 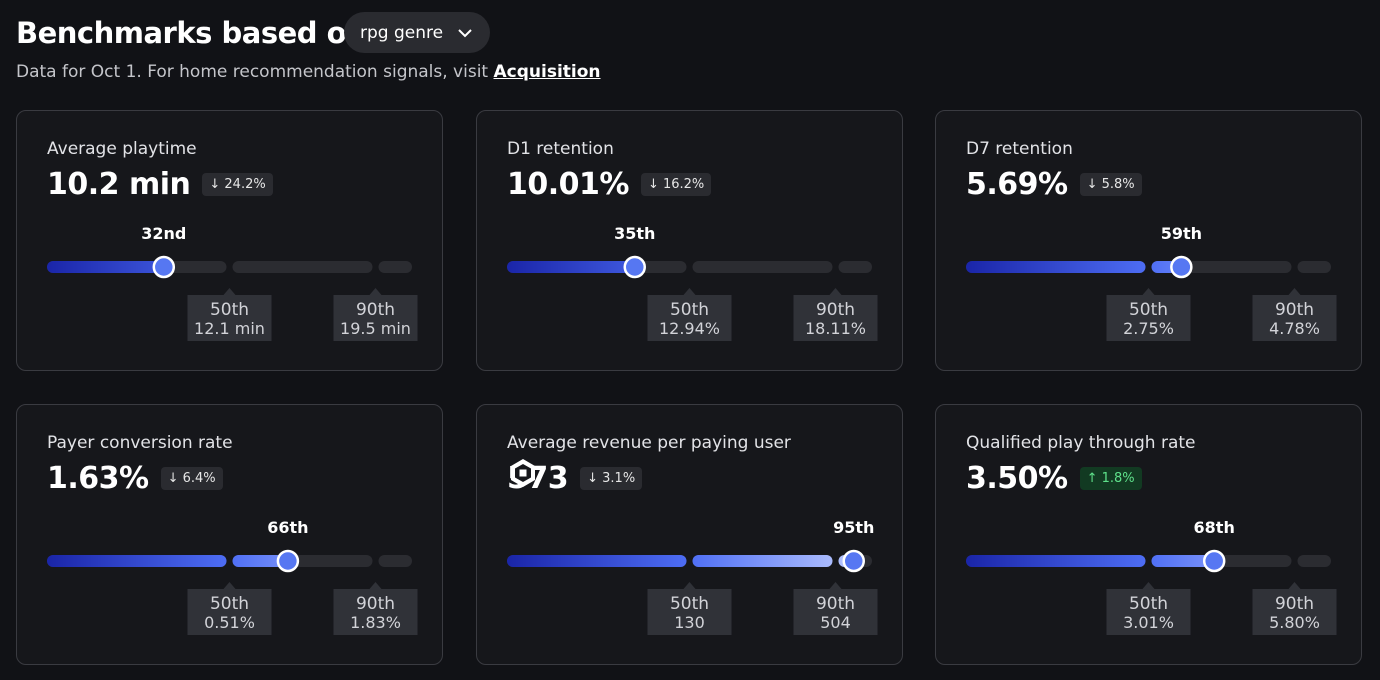 What do you see at coordinates (465, 32) in the screenshot?
I see `chevron-icon` at bounding box center [465, 32].